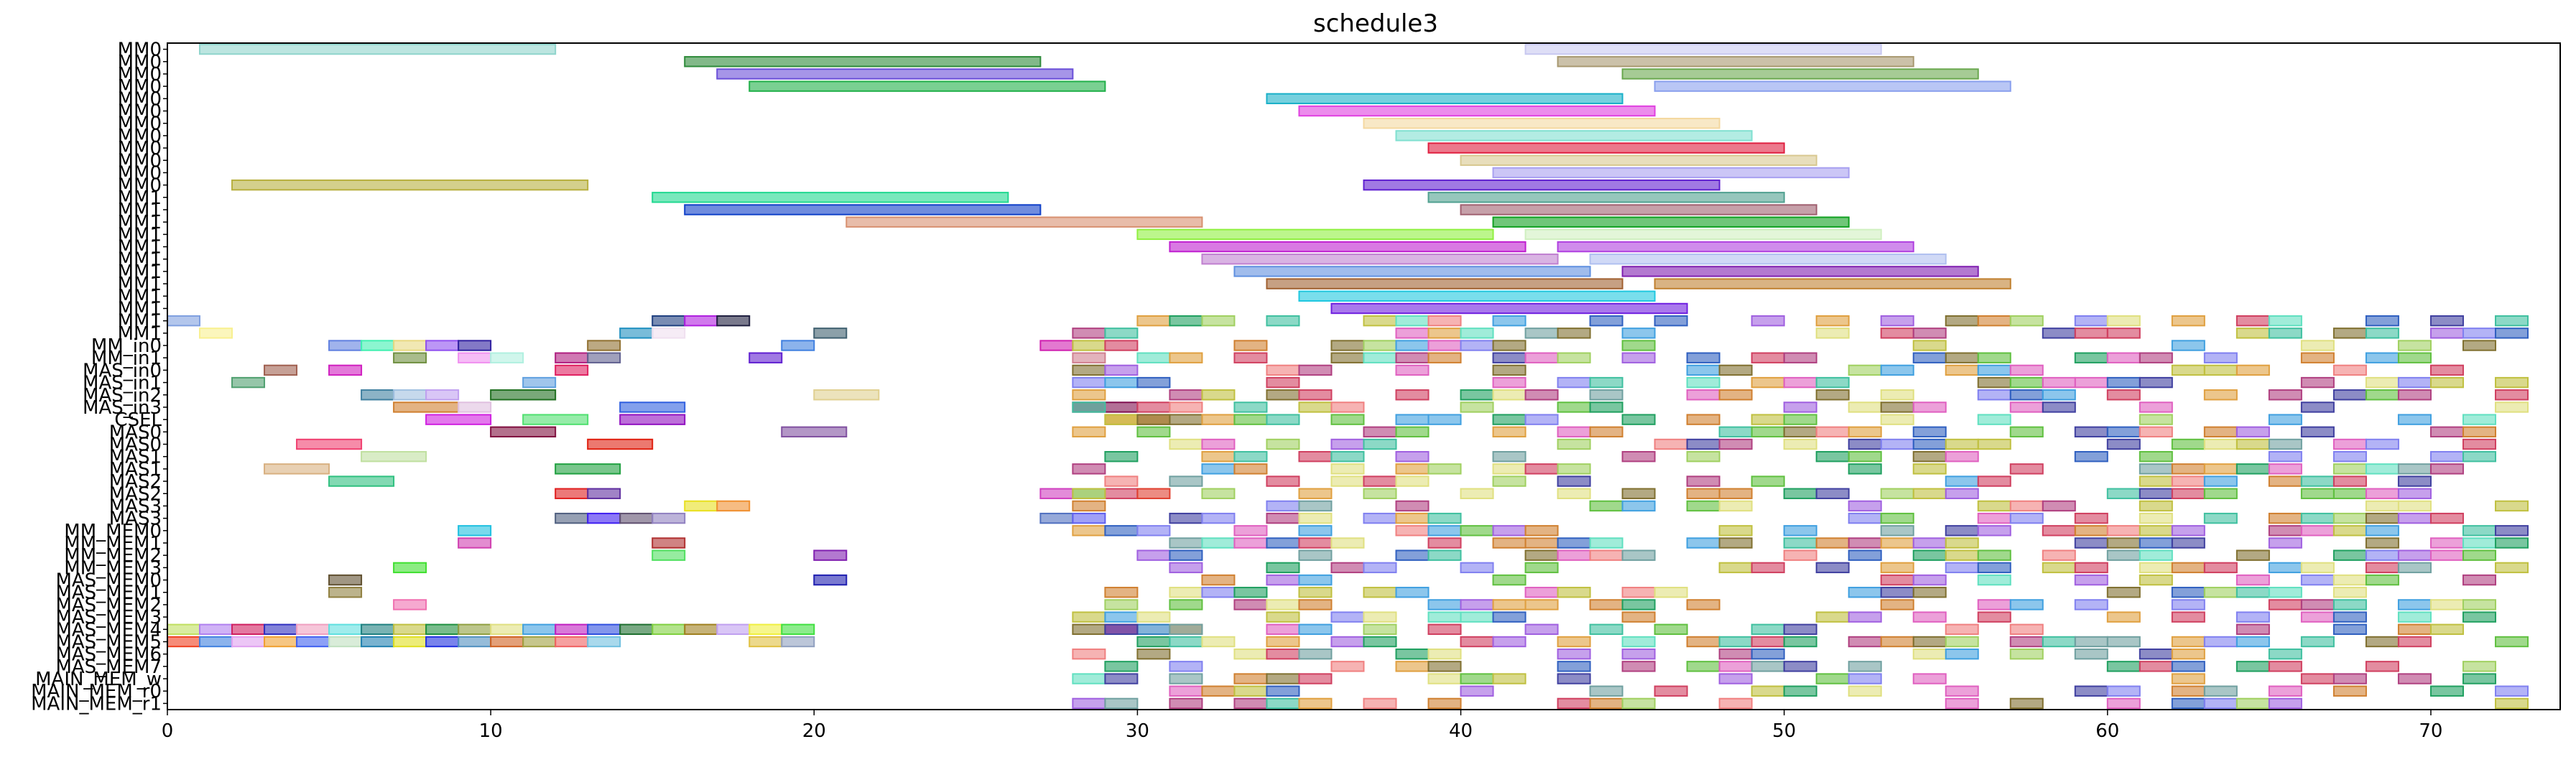 This screenshot has width=2576, height=757. I want to click on row-label: MAS_MEM4, so click(108, 630).